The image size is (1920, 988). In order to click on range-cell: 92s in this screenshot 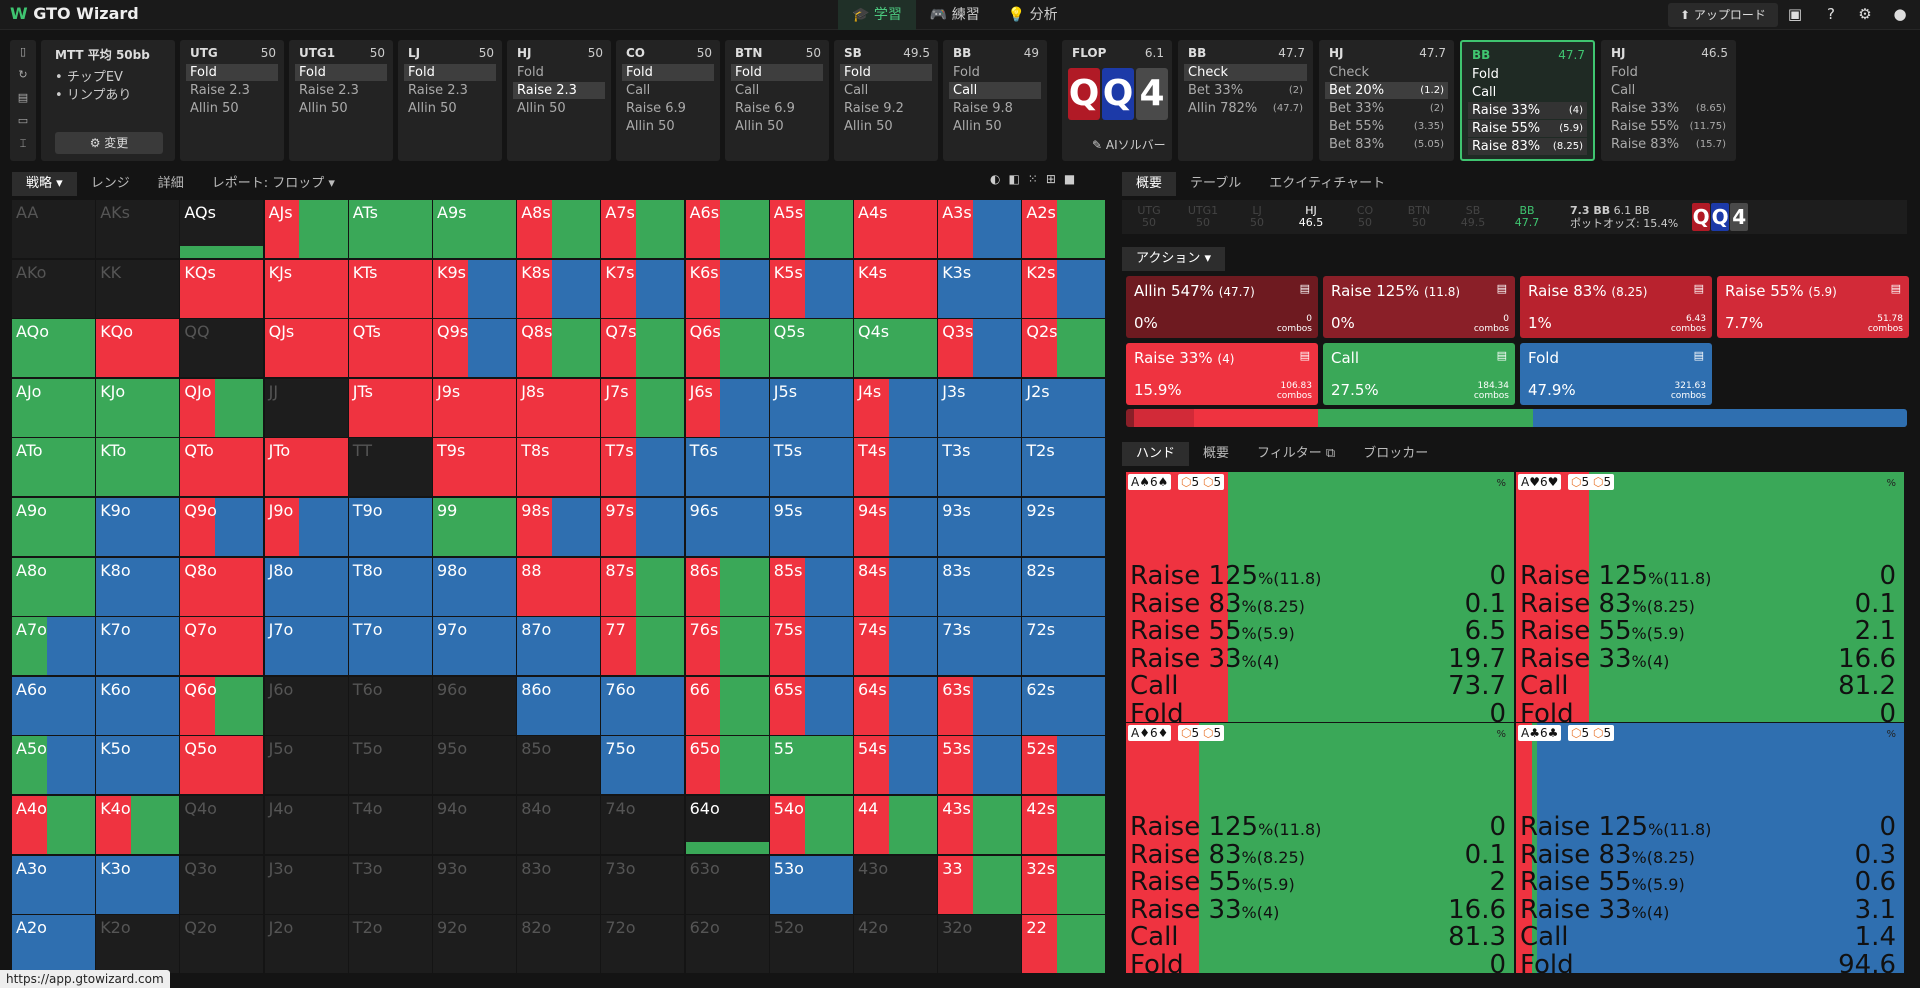, I will do `click(1064, 527)`.